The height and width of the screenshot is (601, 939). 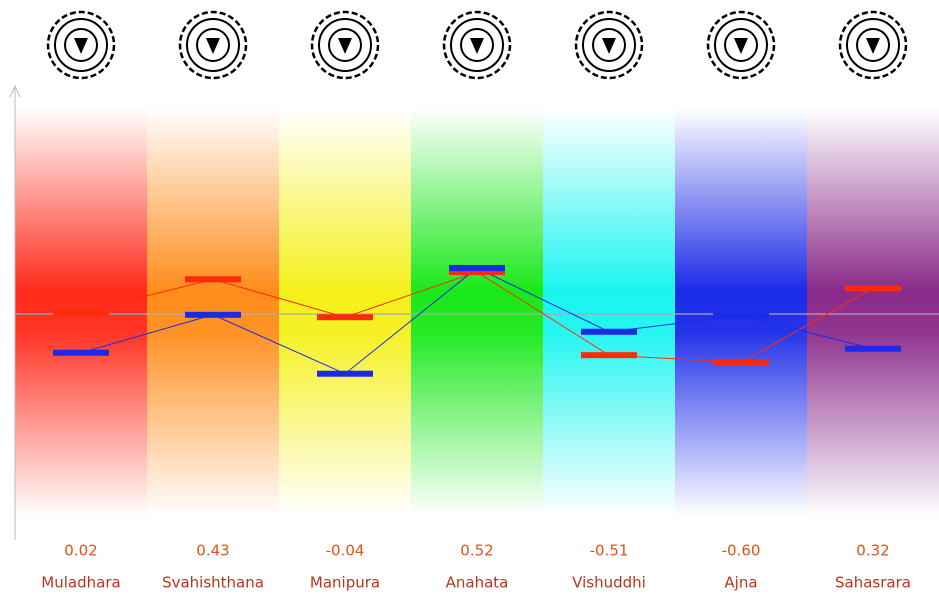 What do you see at coordinates (345, 583) in the screenshot?
I see `category-label: Manipura` at bounding box center [345, 583].